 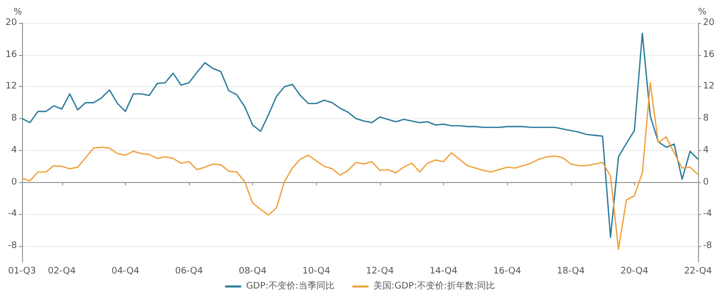 I want to click on y-tick-label: 4, so click(x=14, y=150).